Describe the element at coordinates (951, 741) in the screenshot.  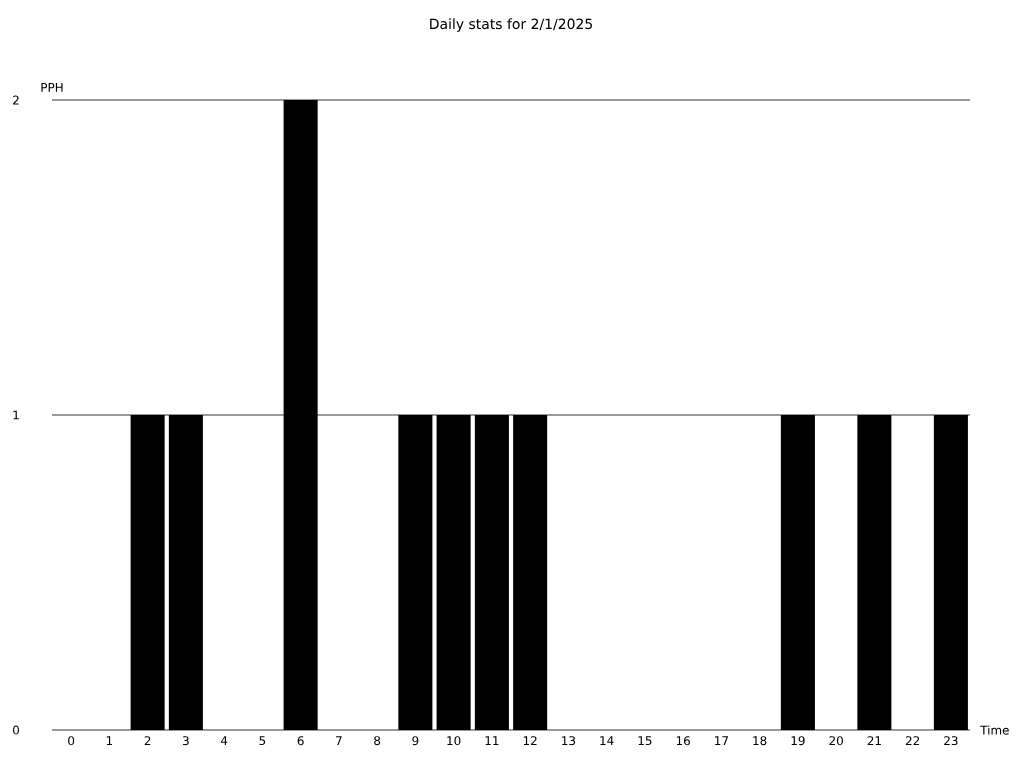
I see `x-tick-label: 23` at that location.